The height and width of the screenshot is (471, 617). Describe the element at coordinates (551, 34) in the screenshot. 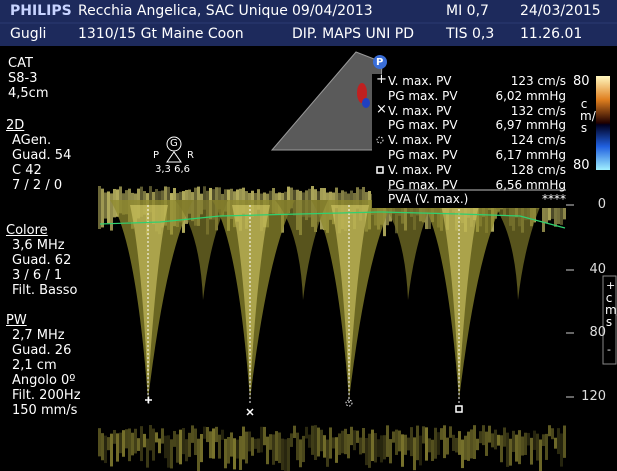

I see `exam-time: 11.26.01` at that location.